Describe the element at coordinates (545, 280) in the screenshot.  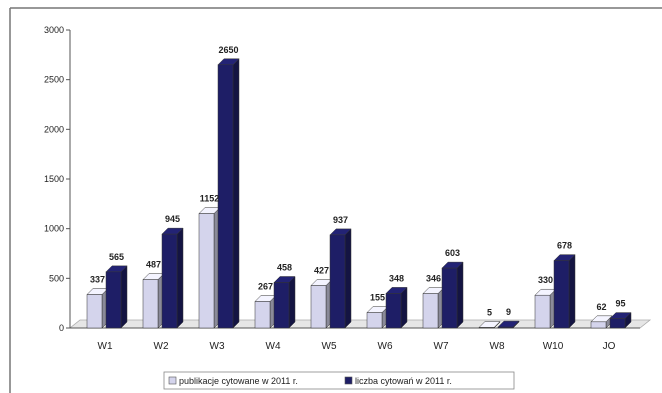
I see `bar-value-label: 330` at that location.